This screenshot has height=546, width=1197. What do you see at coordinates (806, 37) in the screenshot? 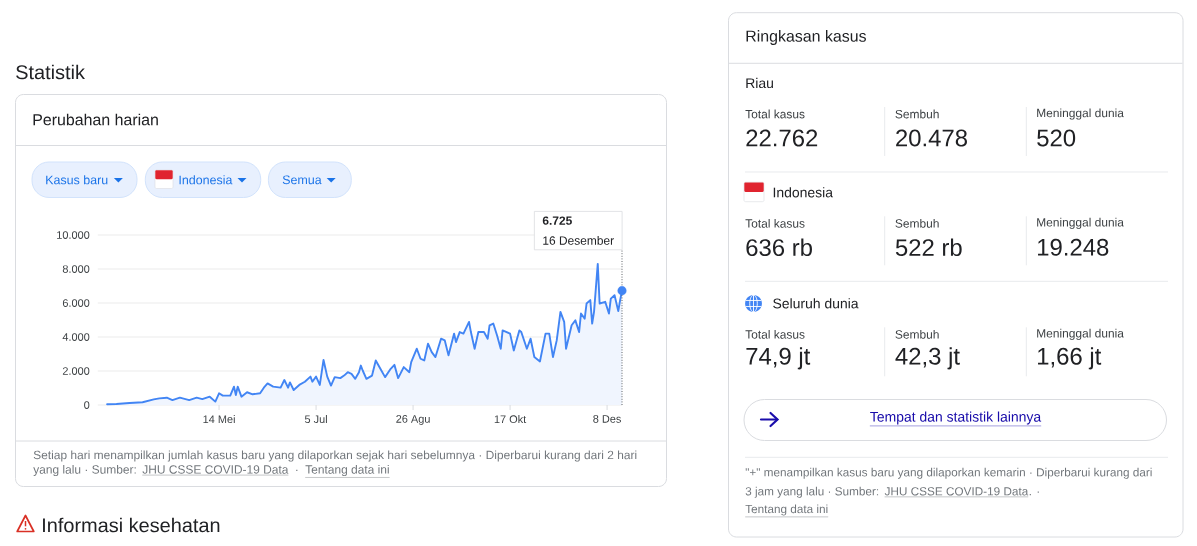
I see `text: Ringkasan kasus` at bounding box center [806, 37].